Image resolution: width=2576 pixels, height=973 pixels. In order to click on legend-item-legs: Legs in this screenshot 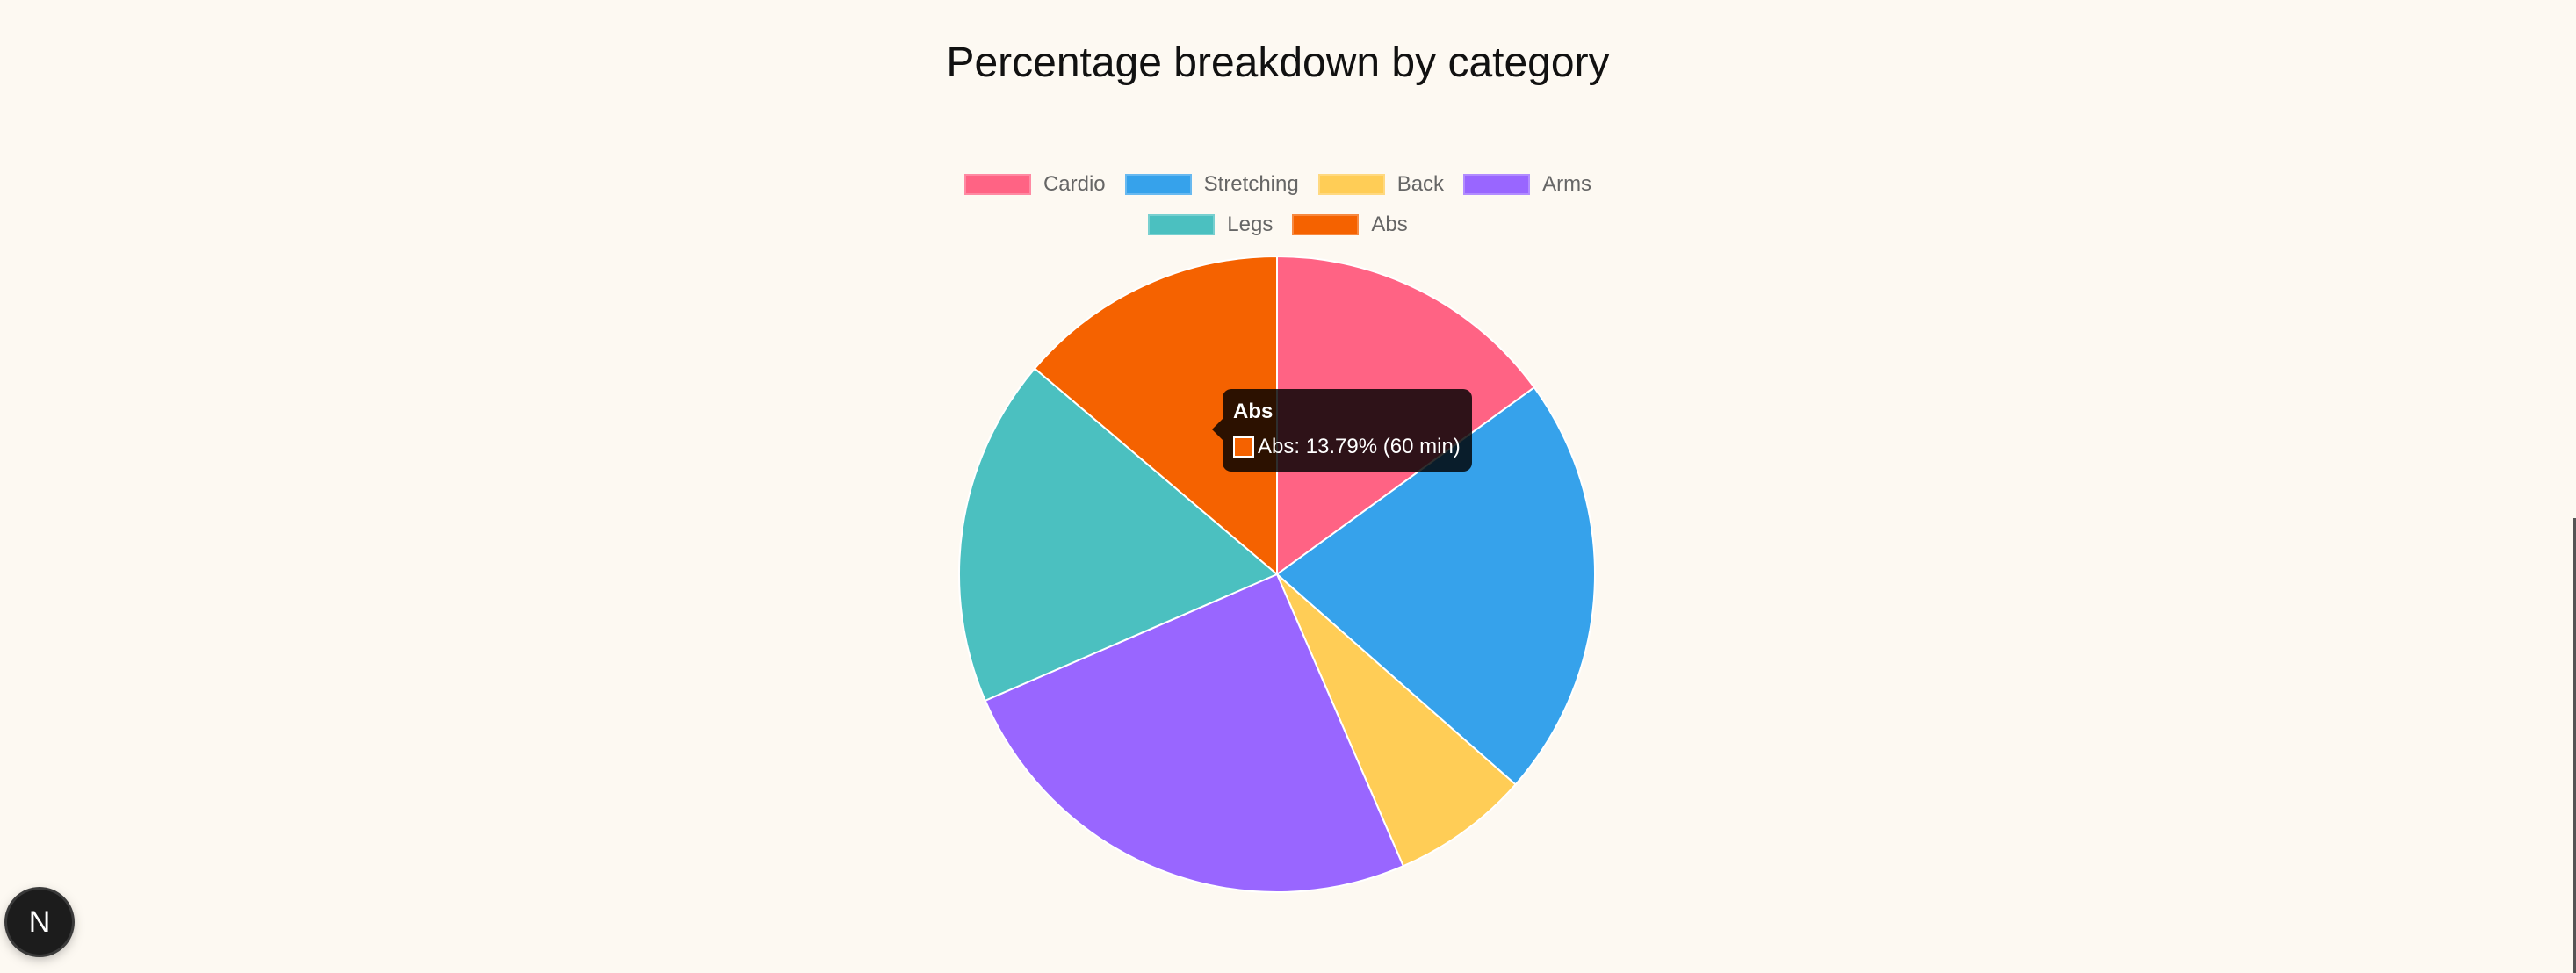, I will do `click(1210, 225)`.